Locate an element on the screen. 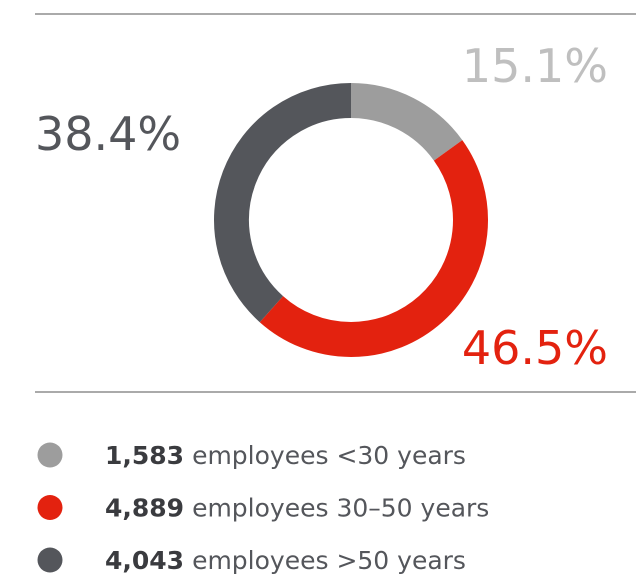  legend-label: employees 30–50 years is located at coordinates (340, 508).